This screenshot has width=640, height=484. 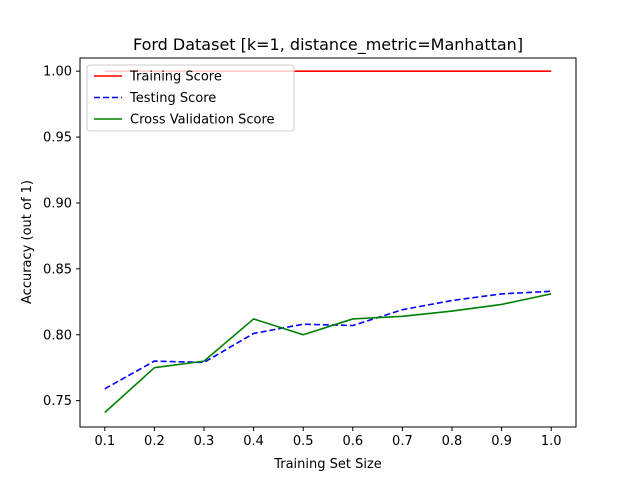 I want to click on x-tick-label: 0.7, so click(x=402, y=441).